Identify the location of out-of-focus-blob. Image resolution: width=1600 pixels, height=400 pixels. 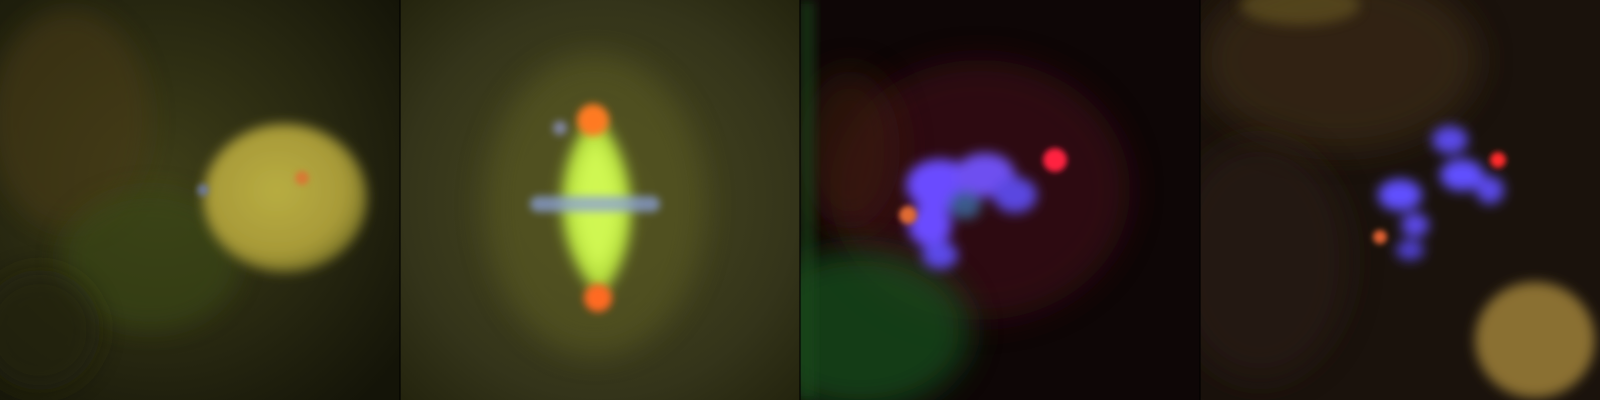
(1535, 340).